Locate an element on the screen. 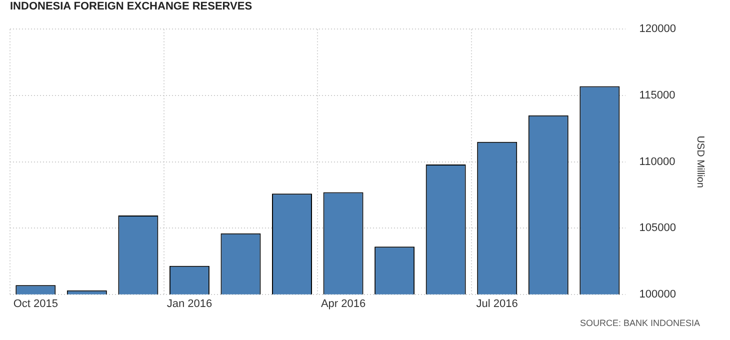 This screenshot has width=730, height=340. y-tick-label: 120000 is located at coordinates (657, 29).